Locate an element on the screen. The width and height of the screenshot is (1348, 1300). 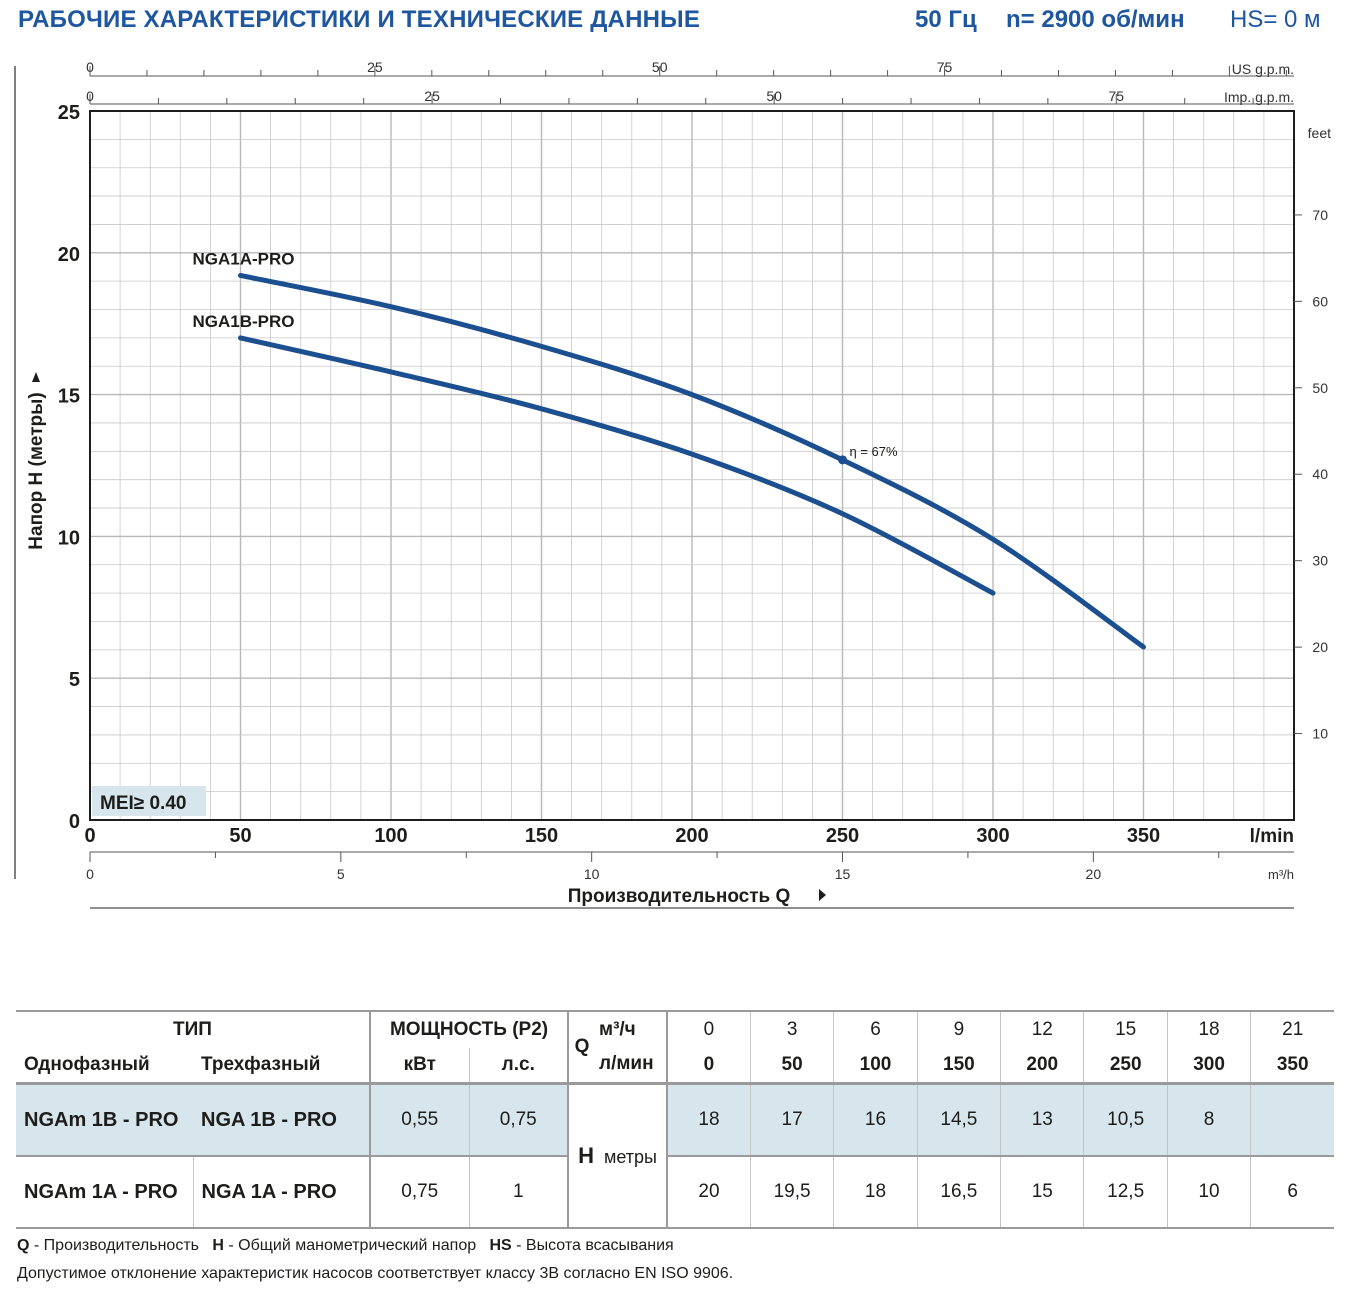
y-tick-label: 20 is located at coordinates (69, 255).